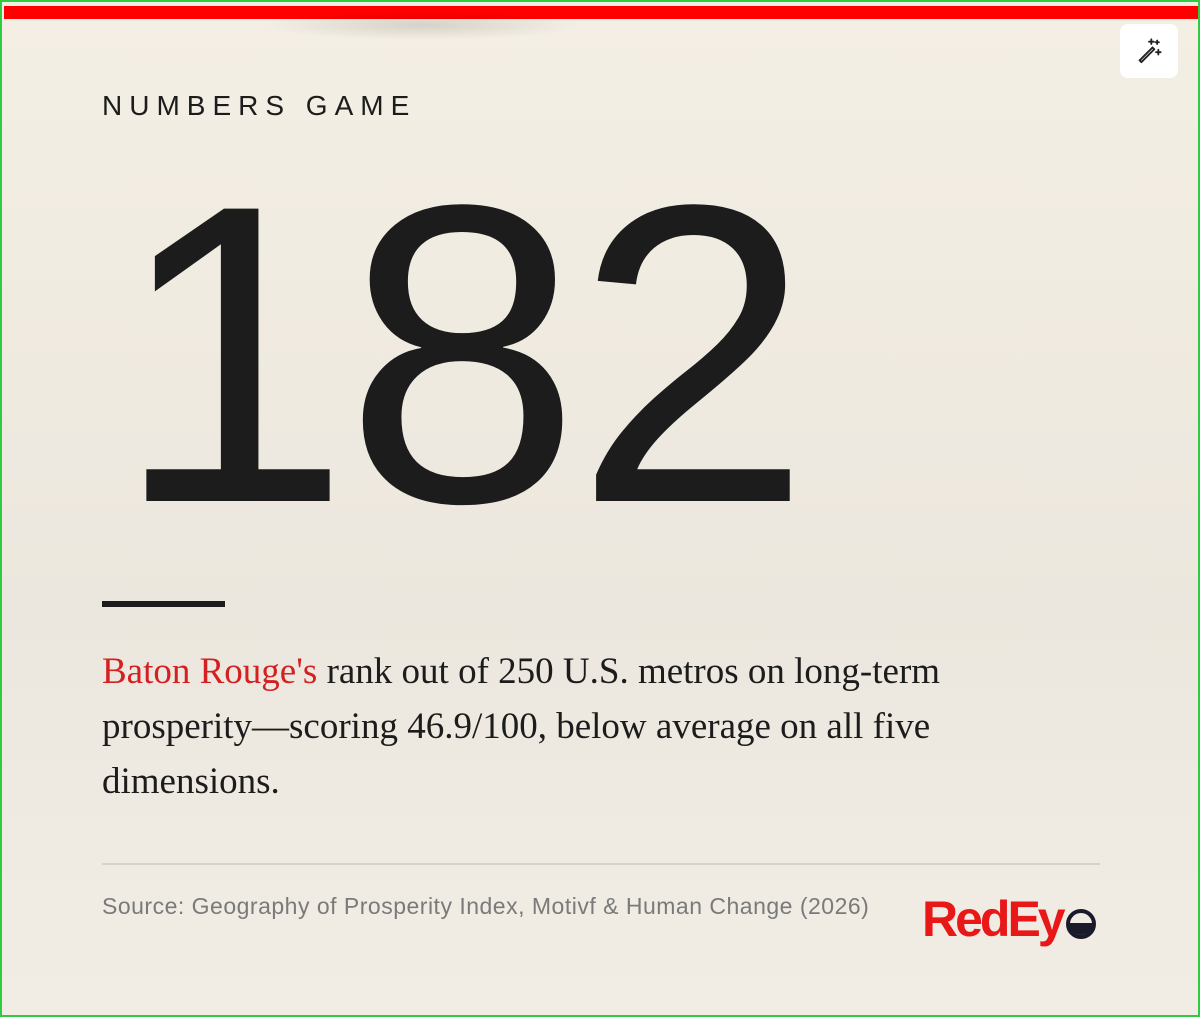 This screenshot has height=1017, width=1200. I want to click on magic-wand-button, so click(1149, 51).